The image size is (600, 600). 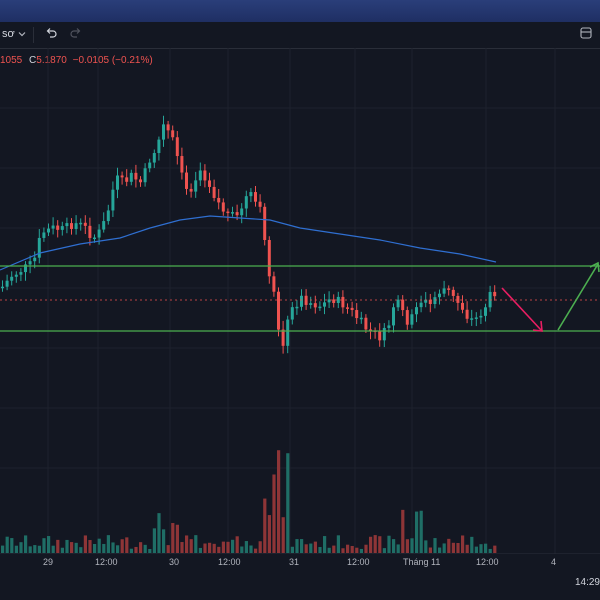 I want to click on layout-icon, so click(x=586, y=34).